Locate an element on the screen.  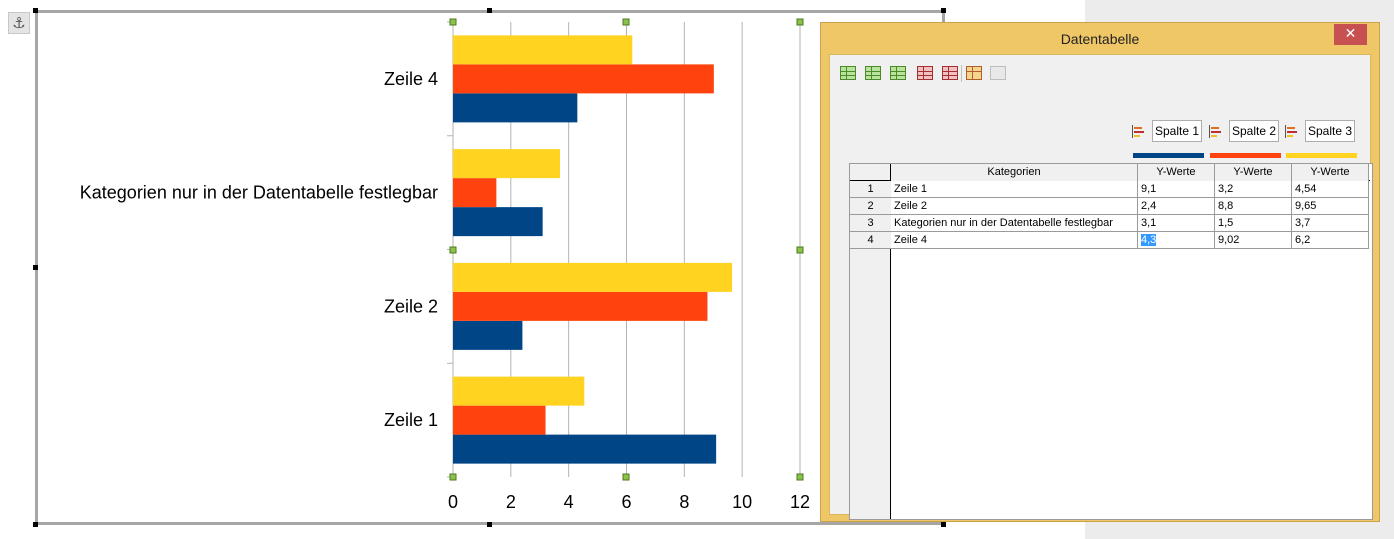
selected-cell-text: 4,3 is located at coordinates (1149, 240).